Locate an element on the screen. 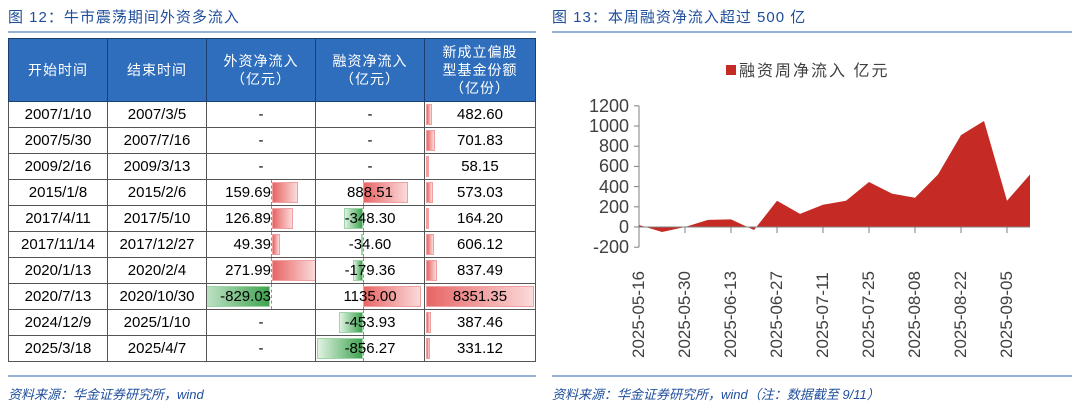 The height and width of the screenshot is (412, 1080). cell-value: 2007/5/30 is located at coordinates (58, 140).